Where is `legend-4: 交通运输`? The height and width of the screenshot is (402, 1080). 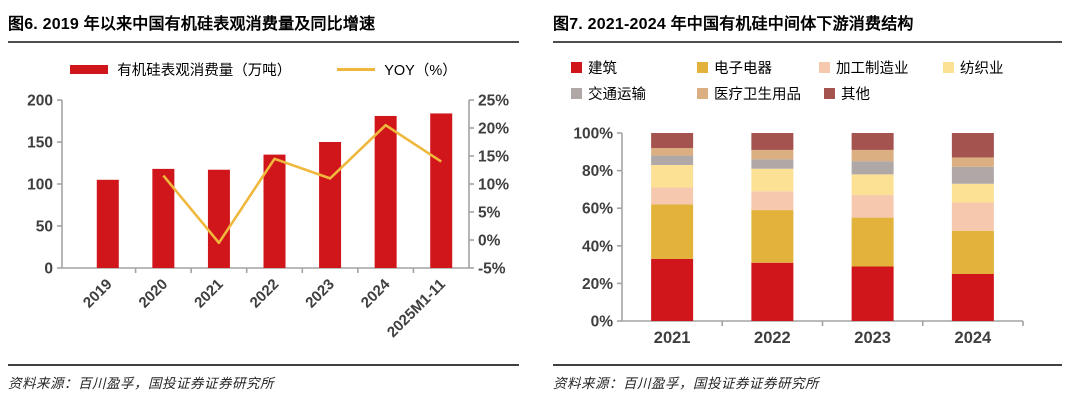
legend-4: 交通运输 is located at coordinates (634, 93).